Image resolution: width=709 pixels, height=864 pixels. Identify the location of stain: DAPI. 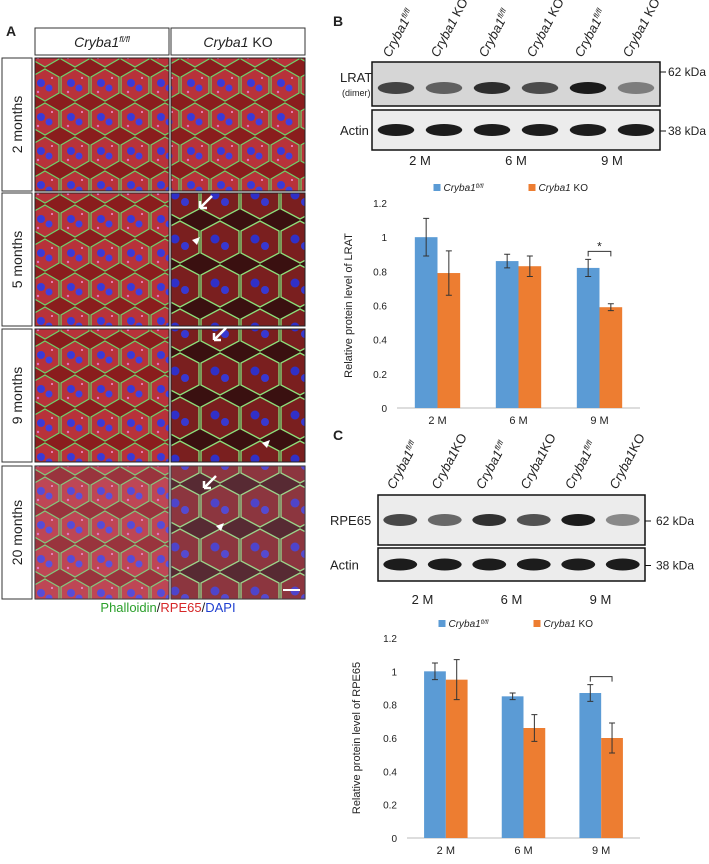
(220, 607).